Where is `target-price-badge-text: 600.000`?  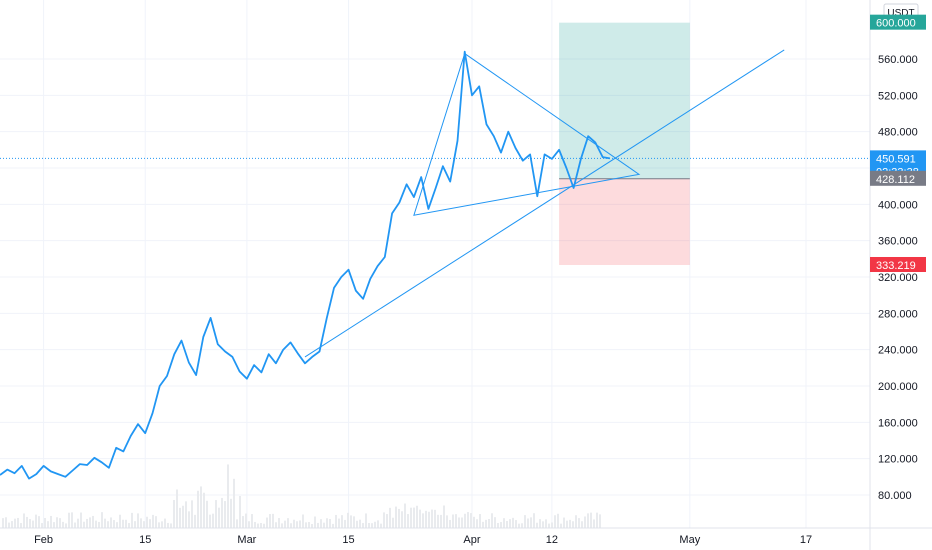
target-price-badge-text: 600.000 is located at coordinates (896, 24).